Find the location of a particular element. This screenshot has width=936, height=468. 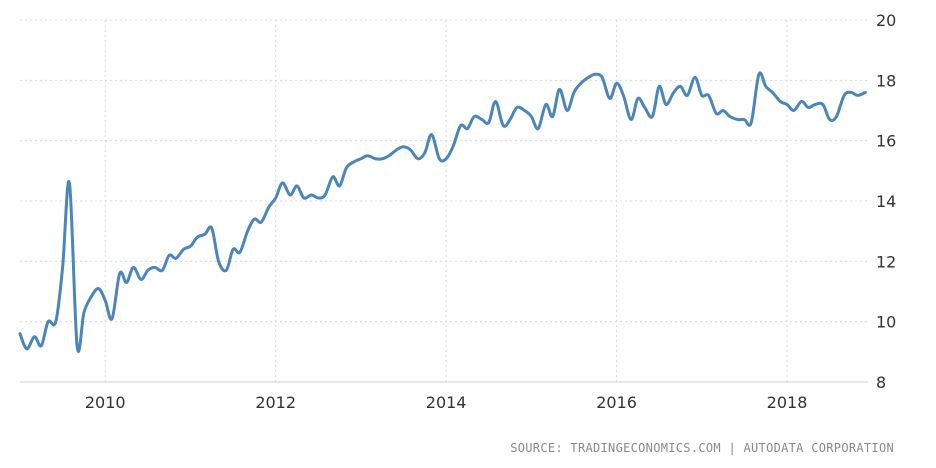

y-axis: 8 10 12 14 16 18 20 is located at coordinates (886, 201).